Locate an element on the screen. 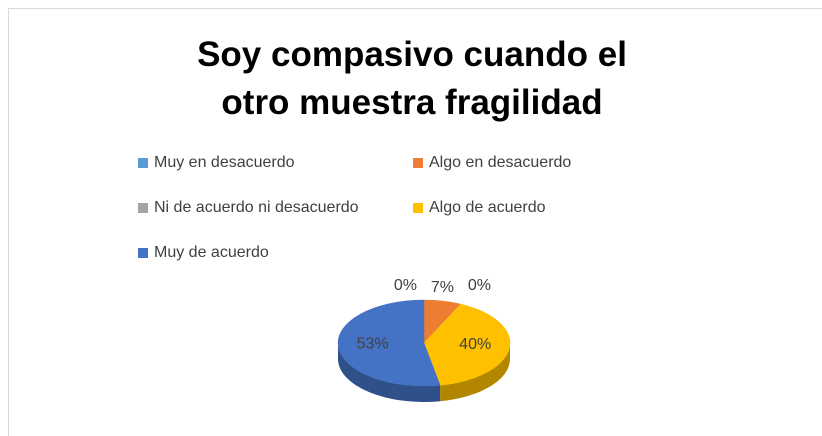 This screenshot has width=822, height=436. legend-label: Algo de acuerdo is located at coordinates (487, 207).